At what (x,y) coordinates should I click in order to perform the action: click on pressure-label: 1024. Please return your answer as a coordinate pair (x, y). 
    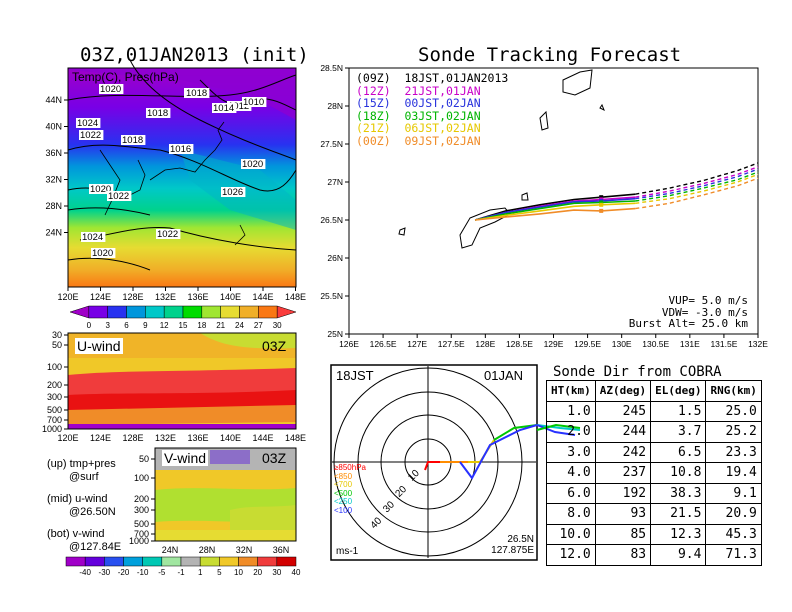
    Looking at the image, I should click on (92, 237).